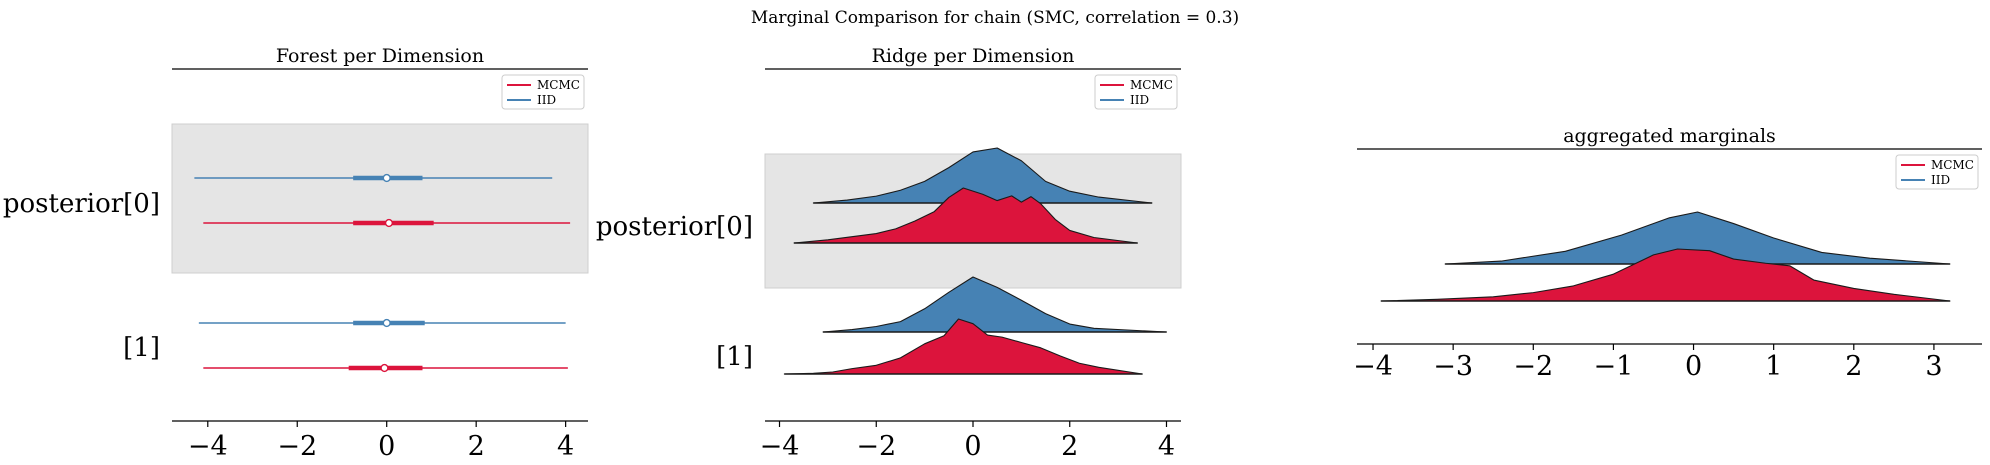 This screenshot has width=1990, height=465. Describe the element at coordinates (373, 178) in the screenshot. I see `forest-iid-row0` at that location.